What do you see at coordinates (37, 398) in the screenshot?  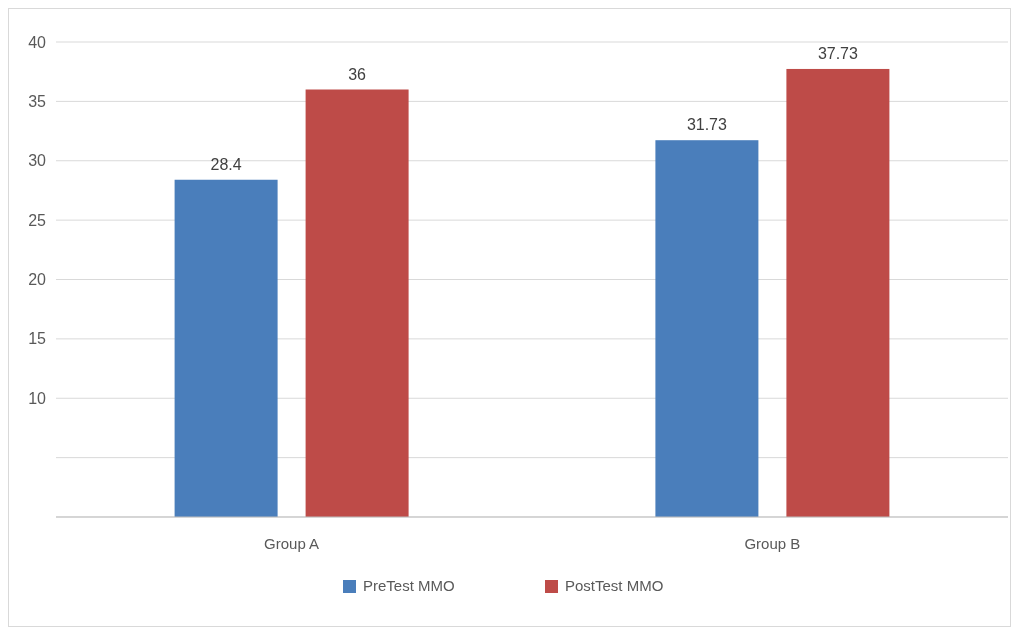 I see `y-tick-label: 10` at bounding box center [37, 398].